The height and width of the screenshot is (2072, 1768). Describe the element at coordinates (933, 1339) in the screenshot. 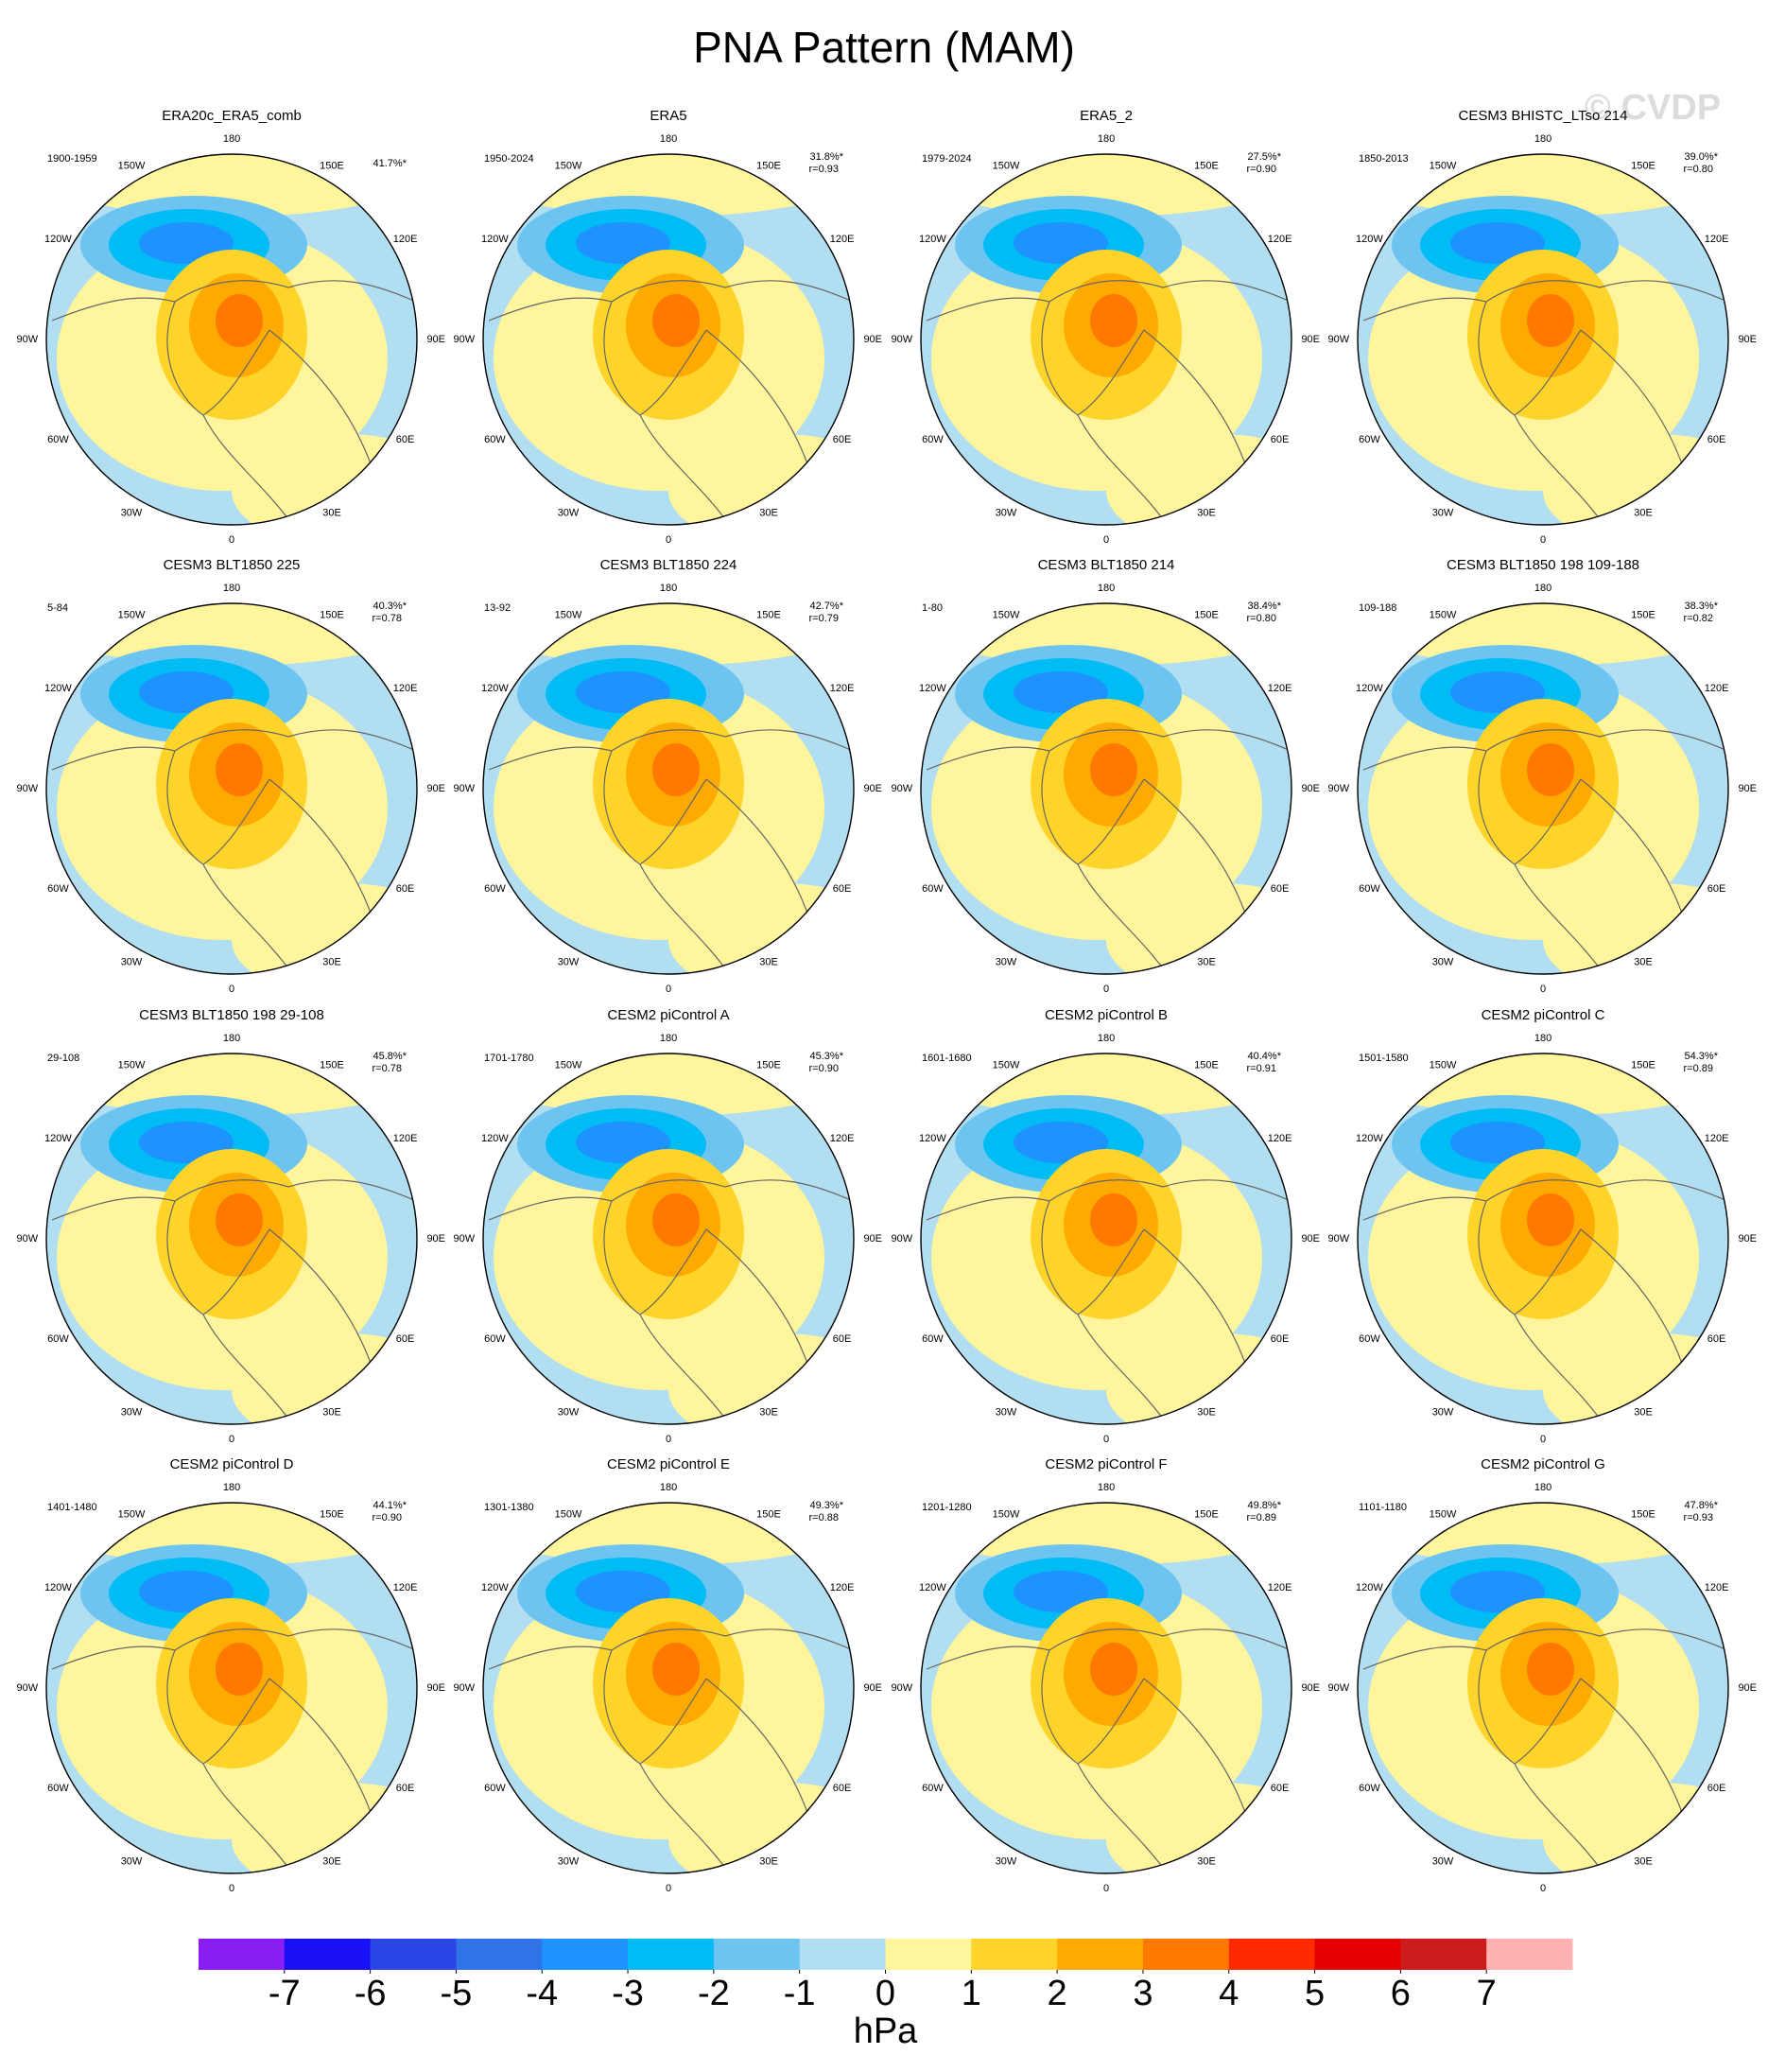

I see `lon-label: 60W` at that location.